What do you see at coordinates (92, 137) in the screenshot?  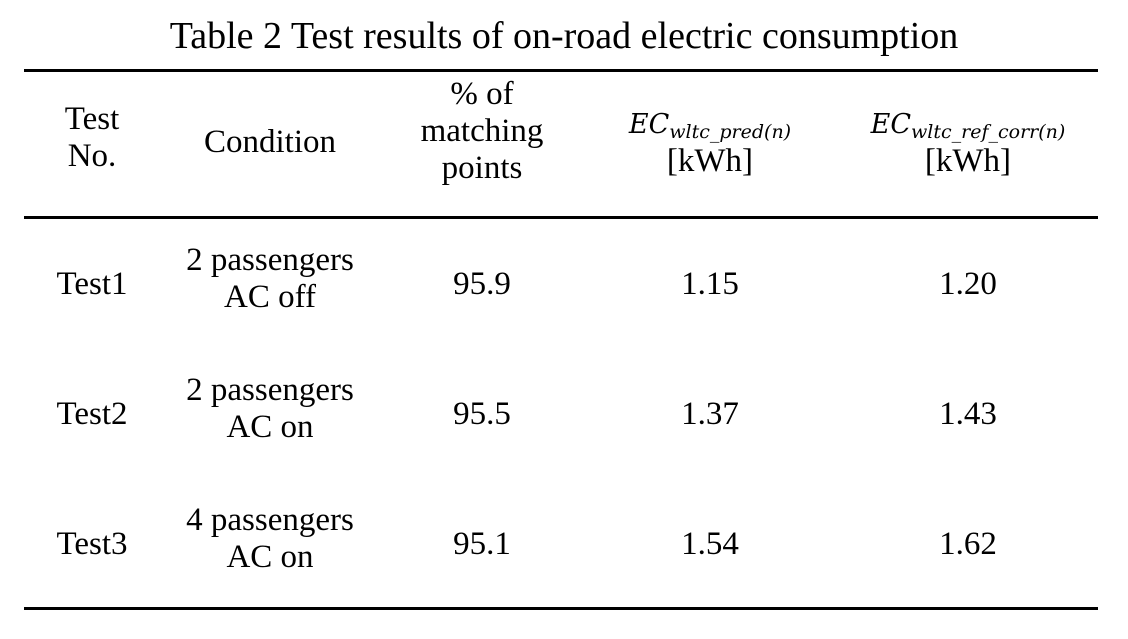 I see `header-test-no: Test No.` at bounding box center [92, 137].